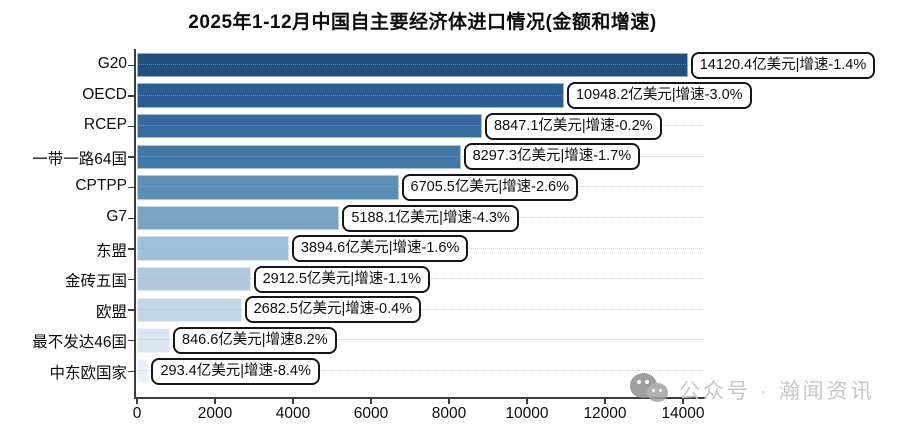  I want to click on category-label: 一带一路64国, so click(79, 159).